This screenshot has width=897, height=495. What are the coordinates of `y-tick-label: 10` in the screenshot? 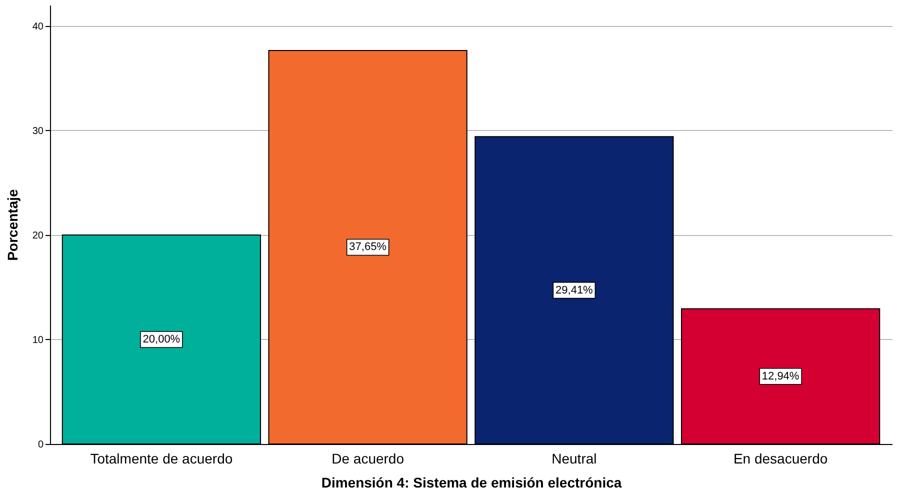 It's located at (38, 340).